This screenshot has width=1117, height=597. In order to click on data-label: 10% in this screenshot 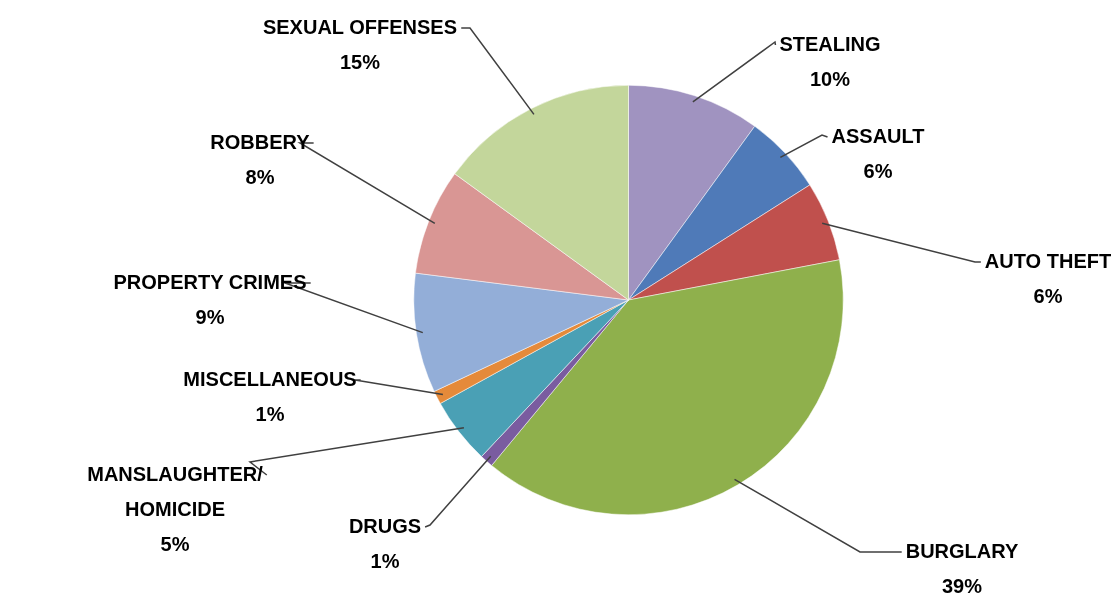, I will do `click(830, 78)`.